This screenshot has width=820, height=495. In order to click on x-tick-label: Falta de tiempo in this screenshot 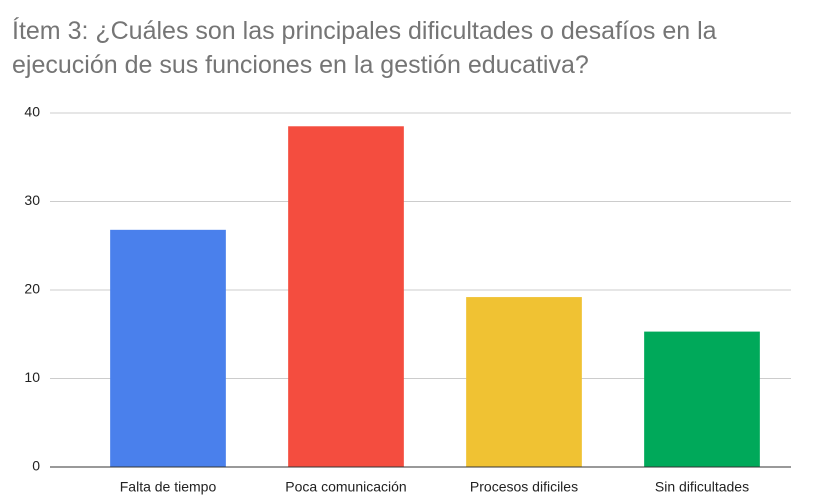, I will do `click(168, 487)`.